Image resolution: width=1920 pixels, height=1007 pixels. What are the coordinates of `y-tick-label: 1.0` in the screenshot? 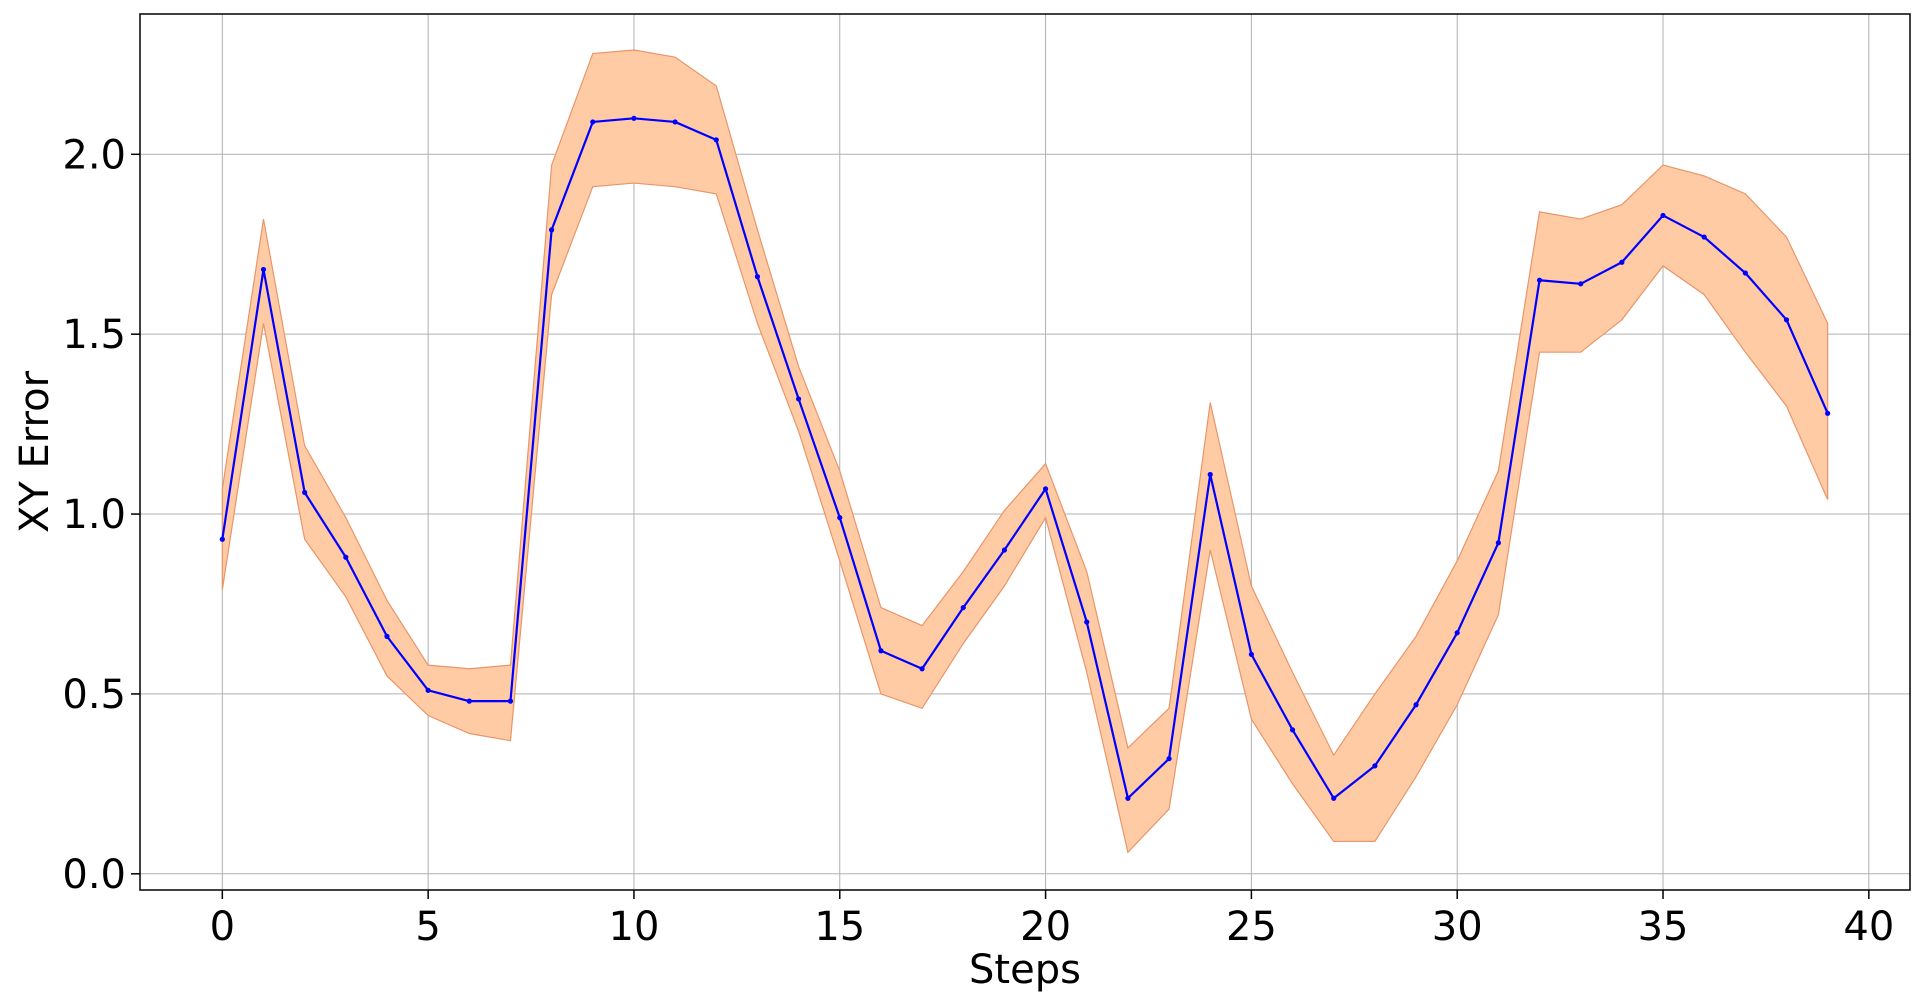 It's located at (94, 515).